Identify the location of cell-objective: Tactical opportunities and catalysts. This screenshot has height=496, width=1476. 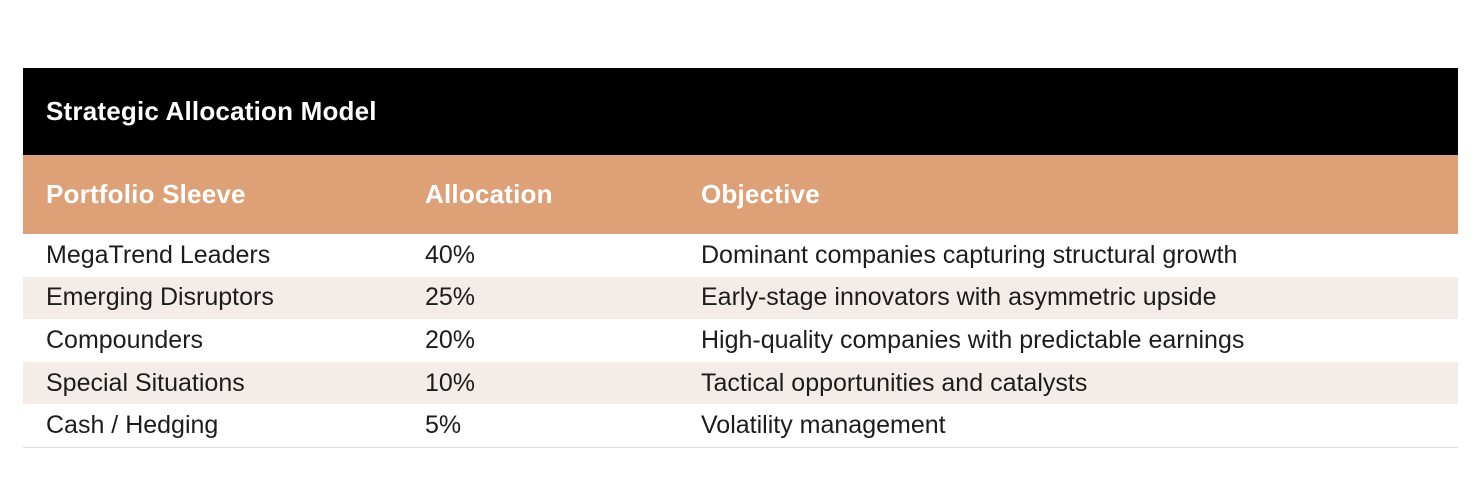
(894, 382).